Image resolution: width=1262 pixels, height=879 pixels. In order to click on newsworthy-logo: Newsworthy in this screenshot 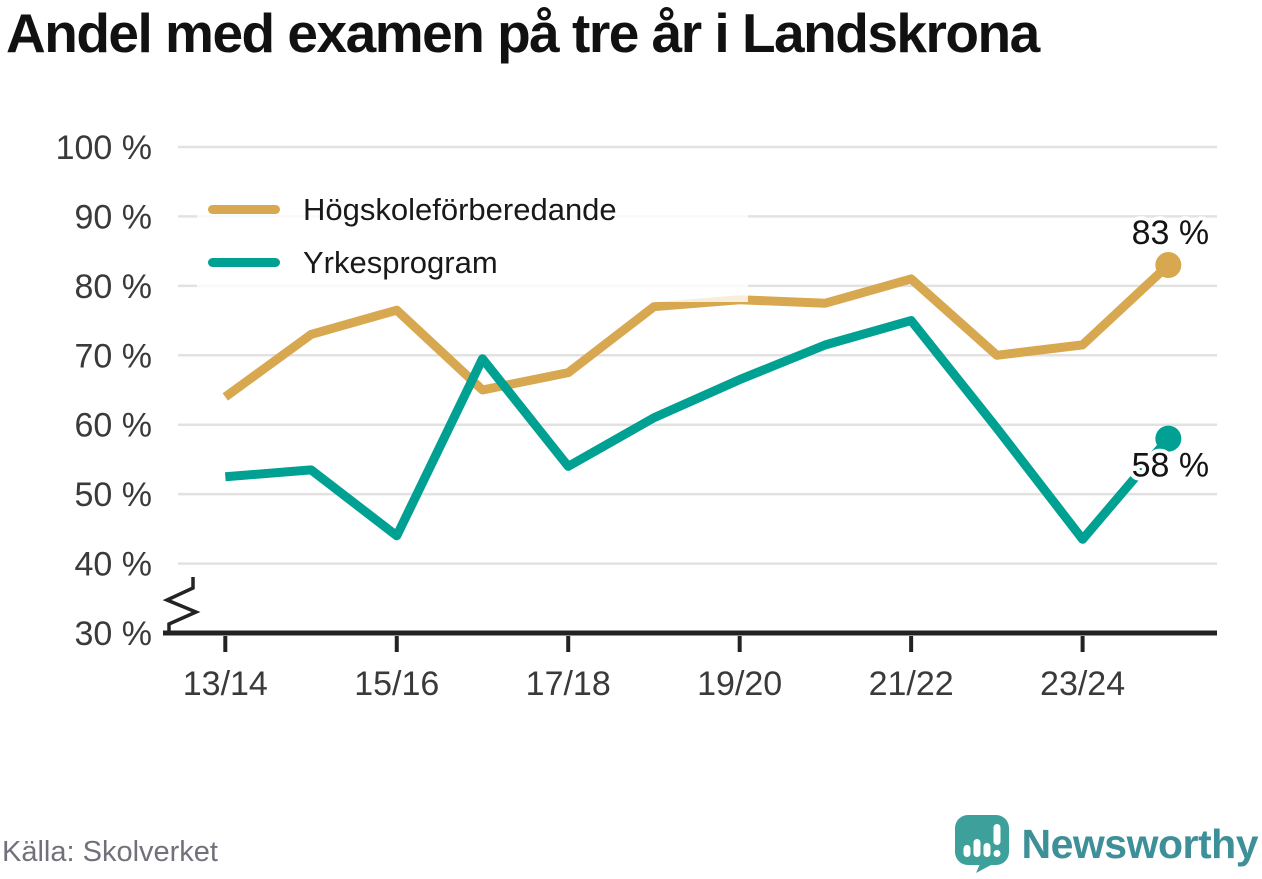, I will do `click(1106, 844)`.